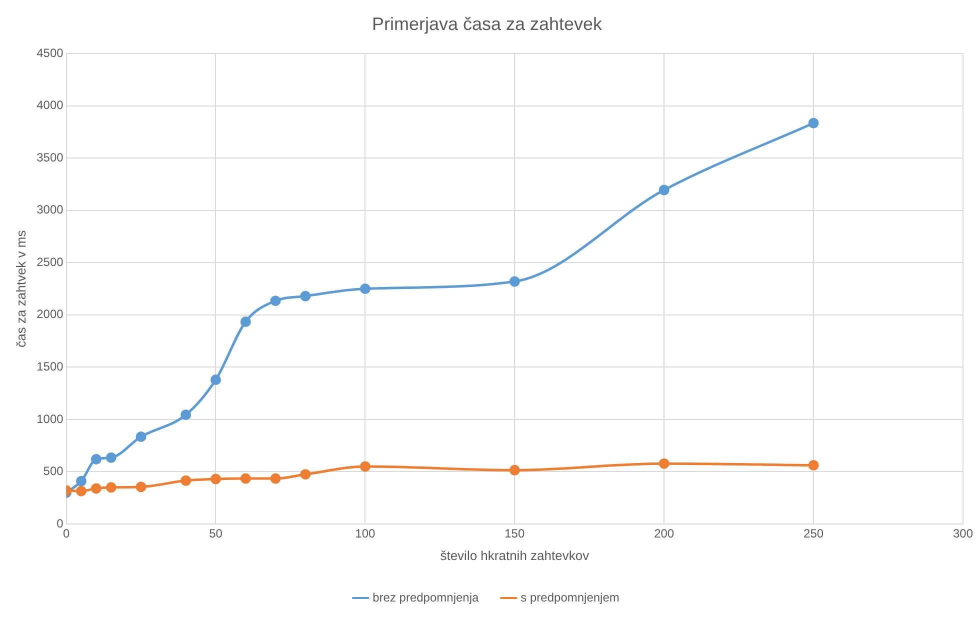 The width and height of the screenshot is (976, 620). What do you see at coordinates (50, 367) in the screenshot?
I see `y-tick-label: 1500` at bounding box center [50, 367].